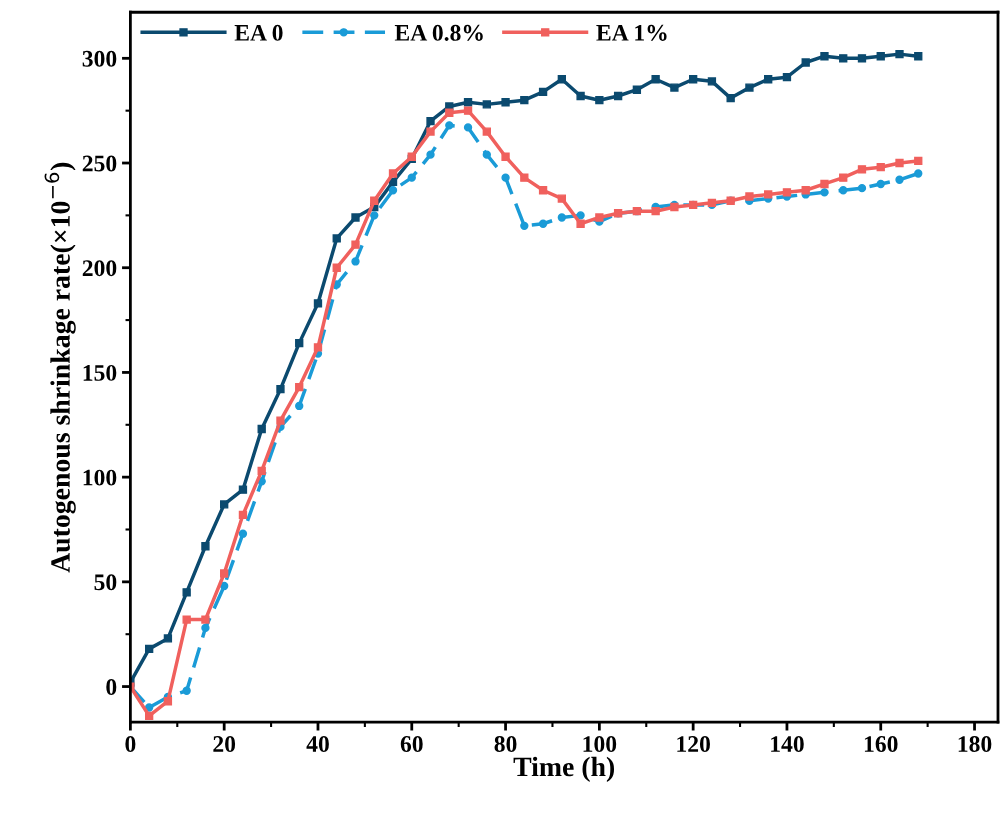 Image resolution: width=1003 pixels, height=816 pixels. Describe the element at coordinates (60, 367) in the screenshot. I see `y-axis-title: Autogenous shrinkage rate(×10$^{−6}$)` at that location.